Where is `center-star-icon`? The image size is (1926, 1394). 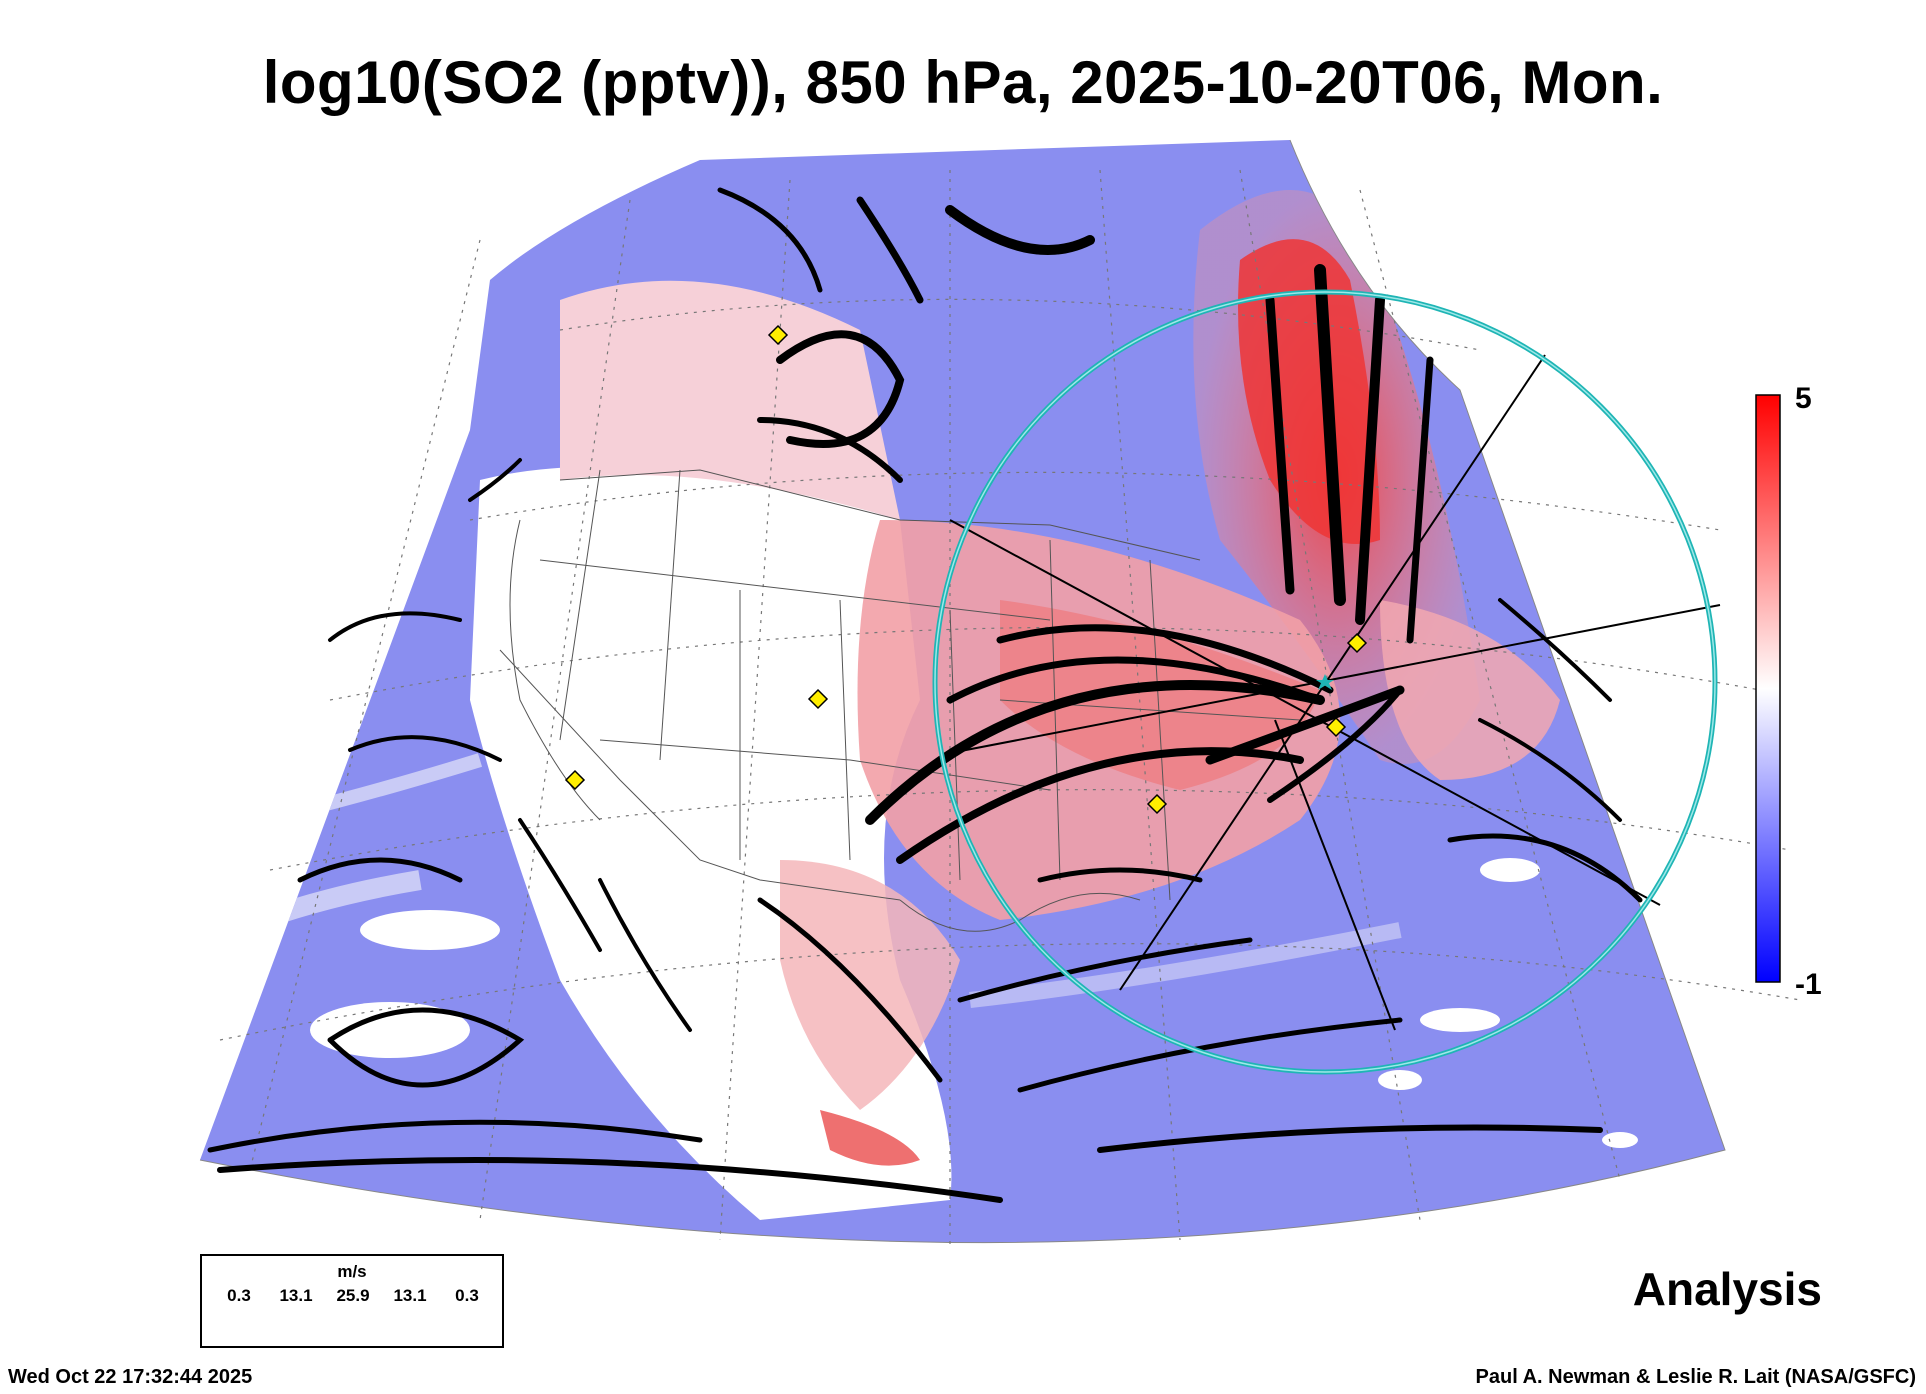 center-star-icon is located at coordinates (1325, 682).